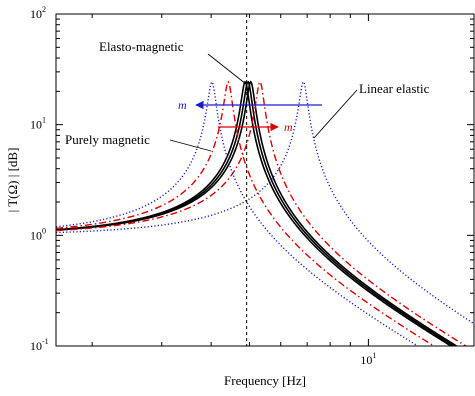 The height and width of the screenshot is (396, 475). I want to click on purely-leader-line, so click(190, 145).